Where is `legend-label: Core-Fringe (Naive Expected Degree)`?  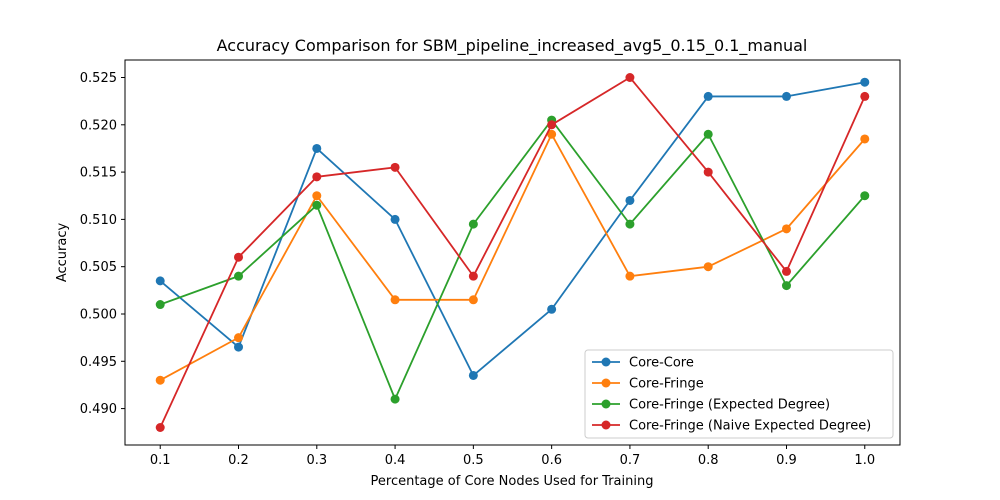
legend-label: Core-Fringe (Naive Expected Degree) is located at coordinates (750, 426).